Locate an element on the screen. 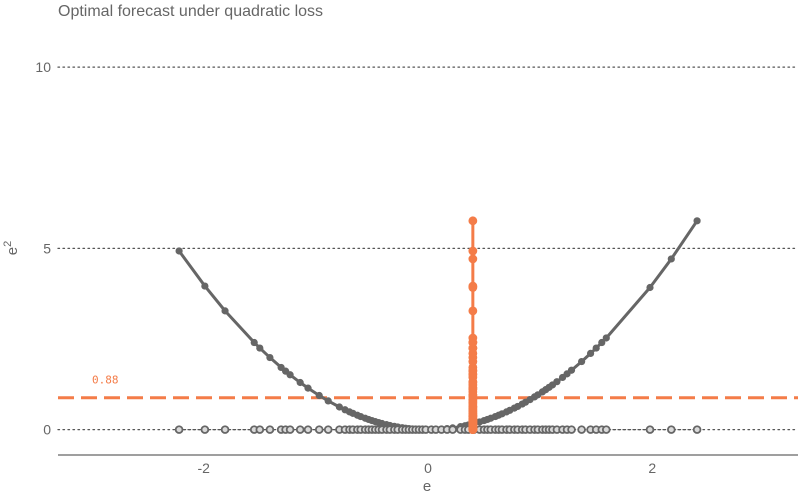  x-axis-title: e is located at coordinates (427, 486).